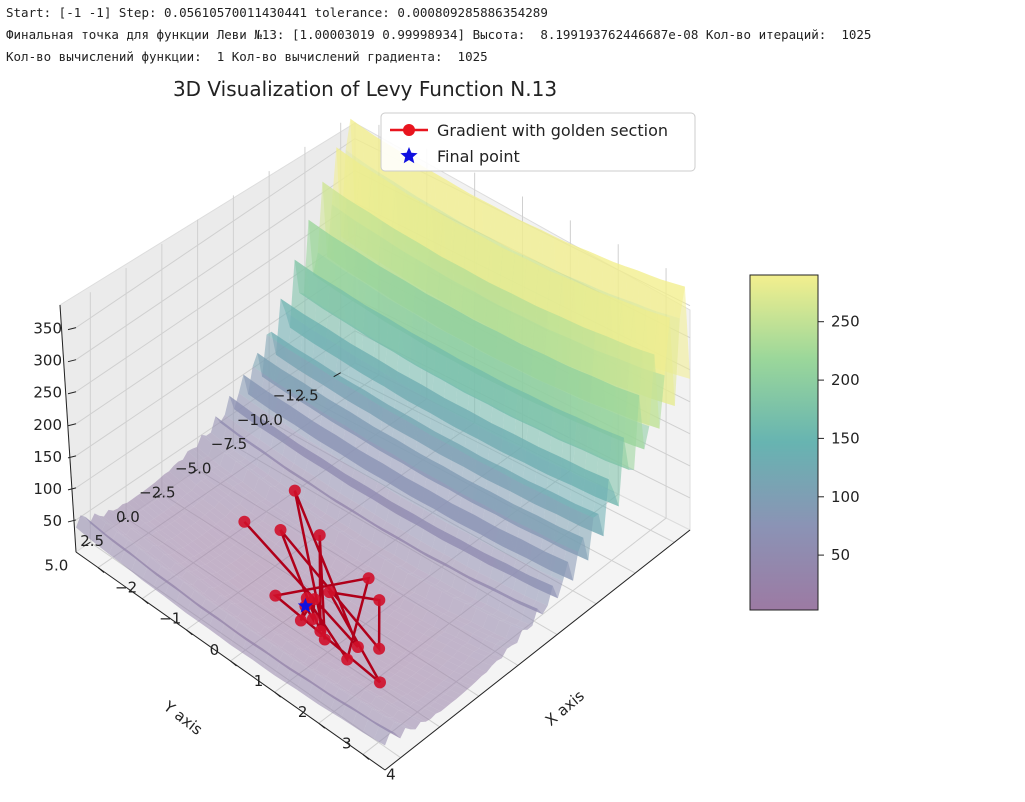 The width and height of the screenshot is (1025, 802). I want to click on z-axis-line, so click(68, 428).